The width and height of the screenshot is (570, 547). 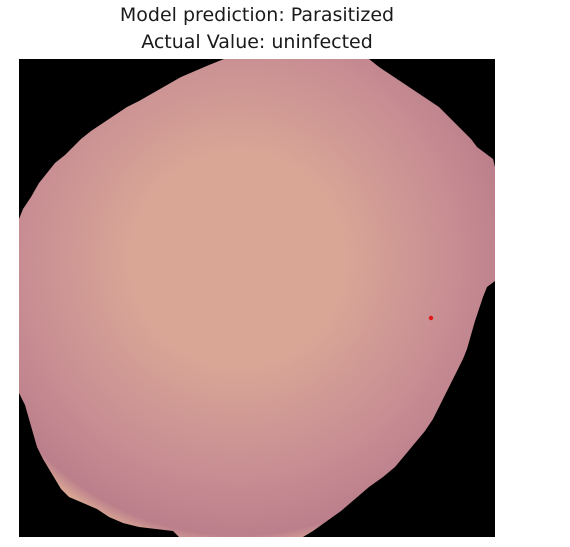 I want to click on marker-dot, so click(x=431, y=318).